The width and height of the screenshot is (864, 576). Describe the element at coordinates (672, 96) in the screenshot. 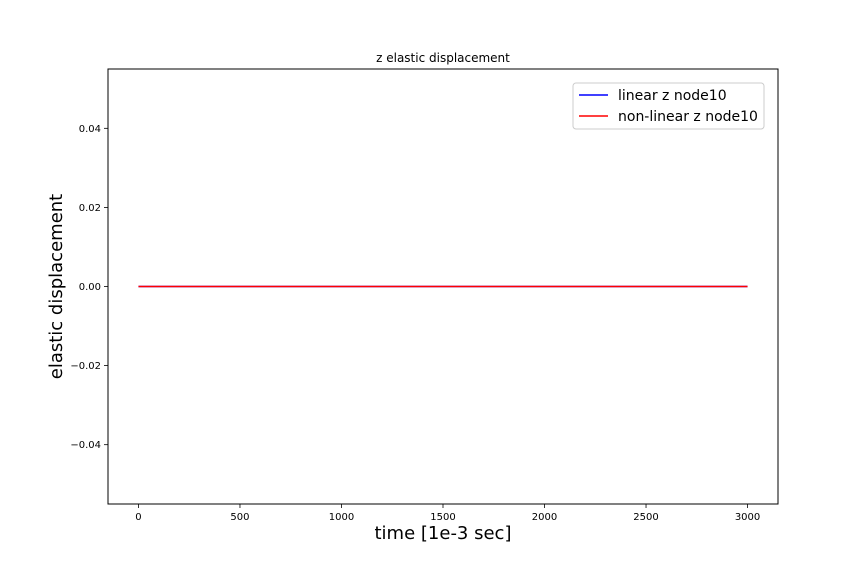

I see `legend-label-1: linear z node10` at that location.